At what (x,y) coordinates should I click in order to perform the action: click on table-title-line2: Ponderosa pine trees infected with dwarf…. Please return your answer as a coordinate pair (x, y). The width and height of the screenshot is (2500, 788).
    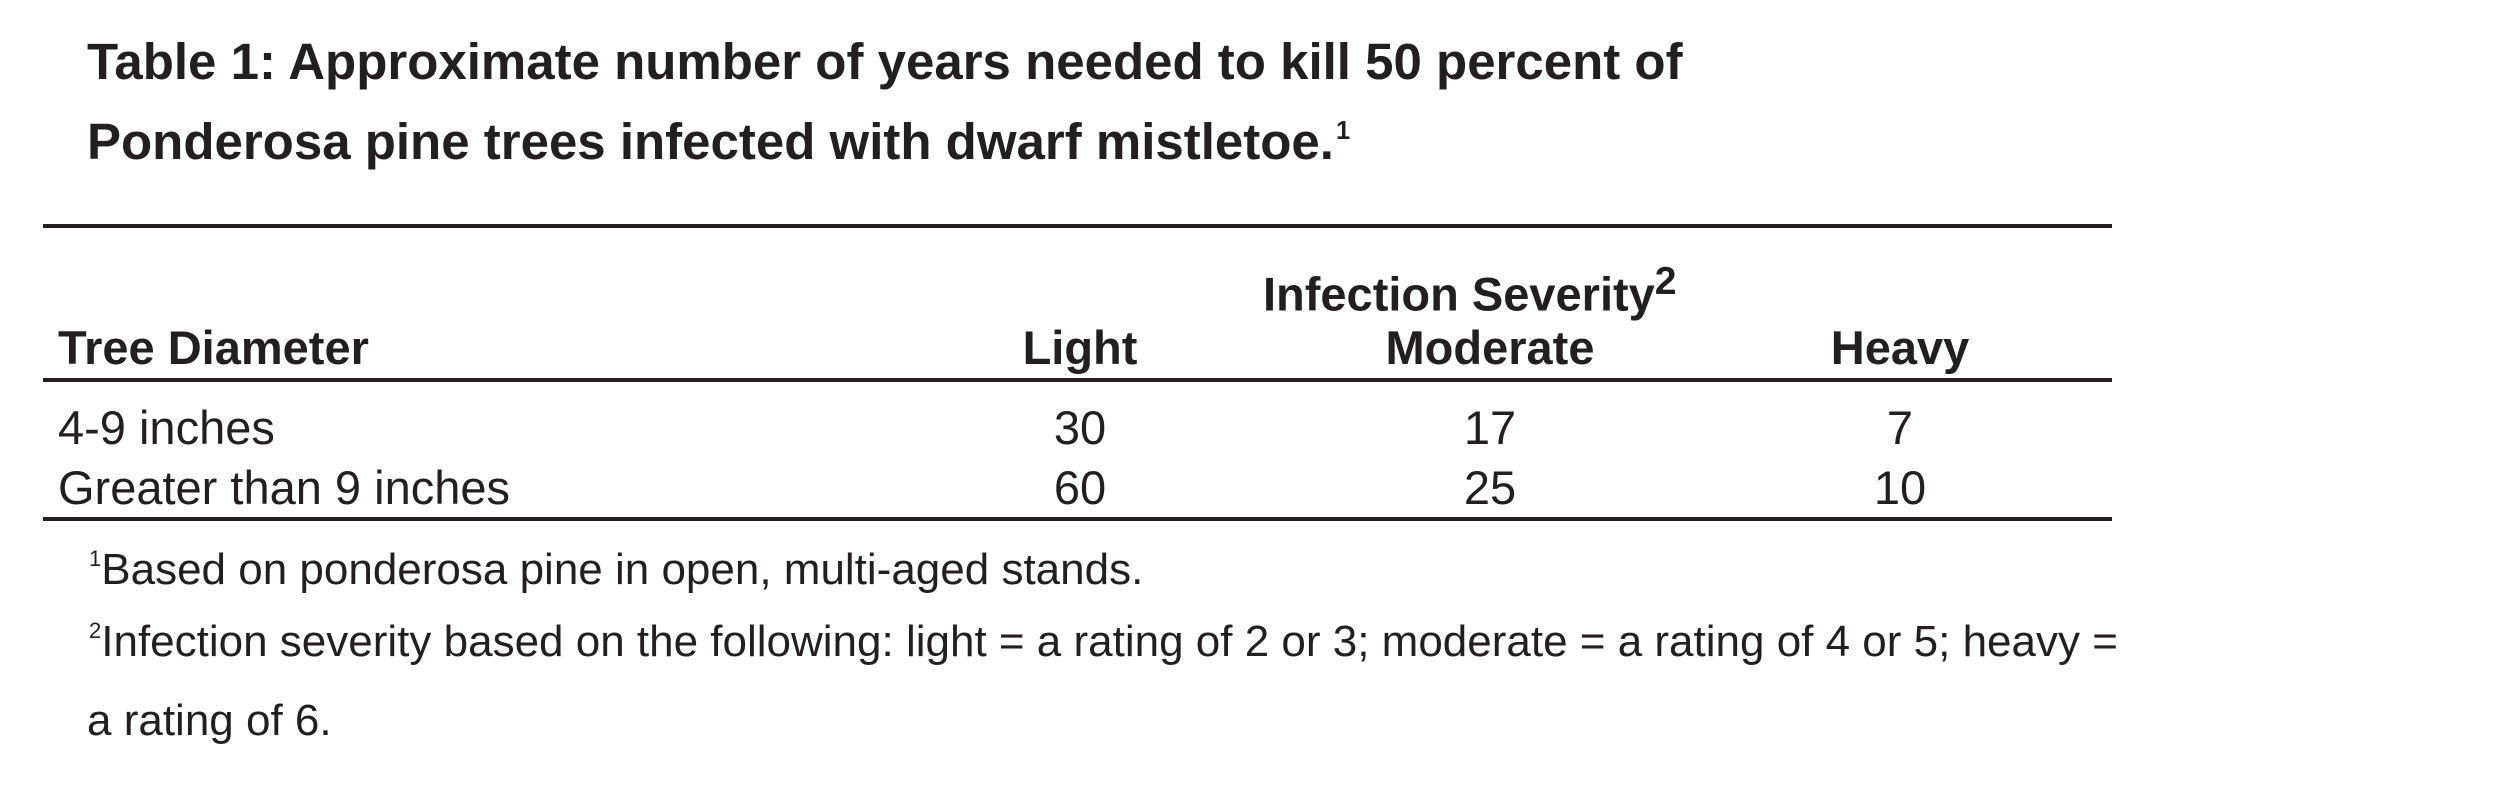
    Looking at the image, I should click on (710, 141).